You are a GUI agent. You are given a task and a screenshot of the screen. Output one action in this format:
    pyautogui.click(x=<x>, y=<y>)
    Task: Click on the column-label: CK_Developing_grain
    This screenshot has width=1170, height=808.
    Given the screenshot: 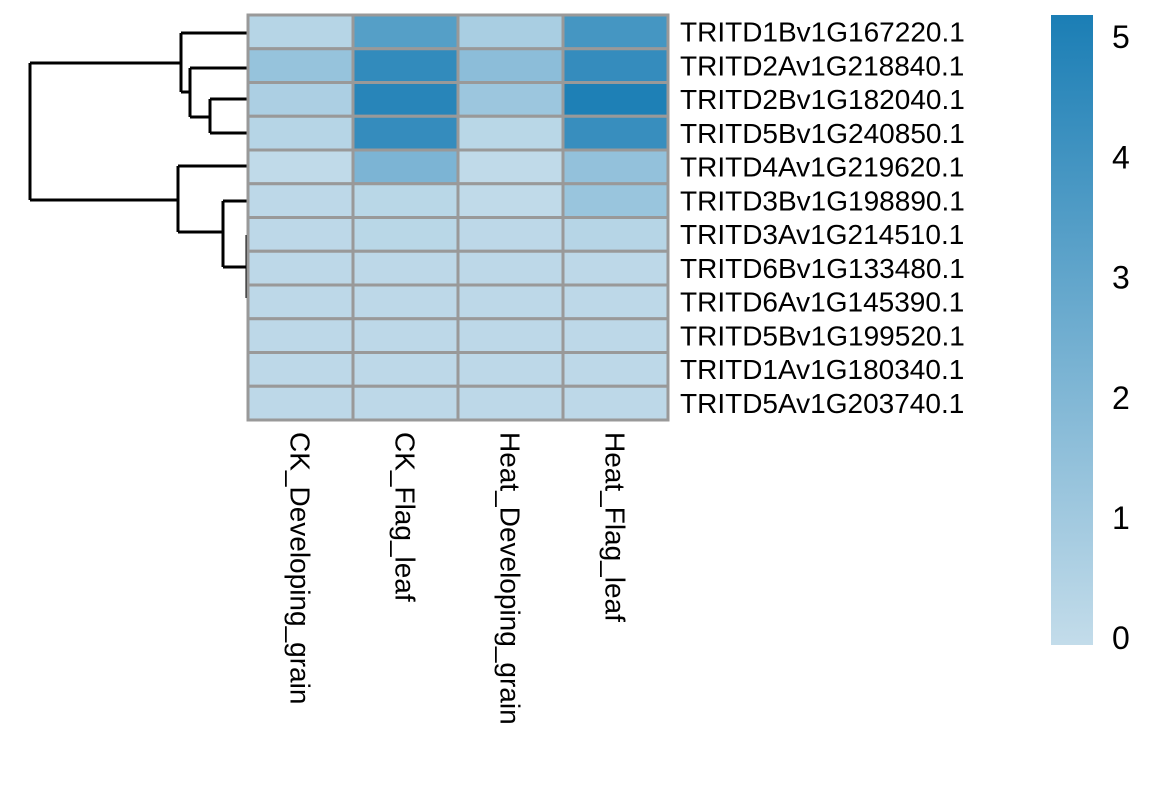 What is the action you would take?
    pyautogui.click(x=300, y=568)
    